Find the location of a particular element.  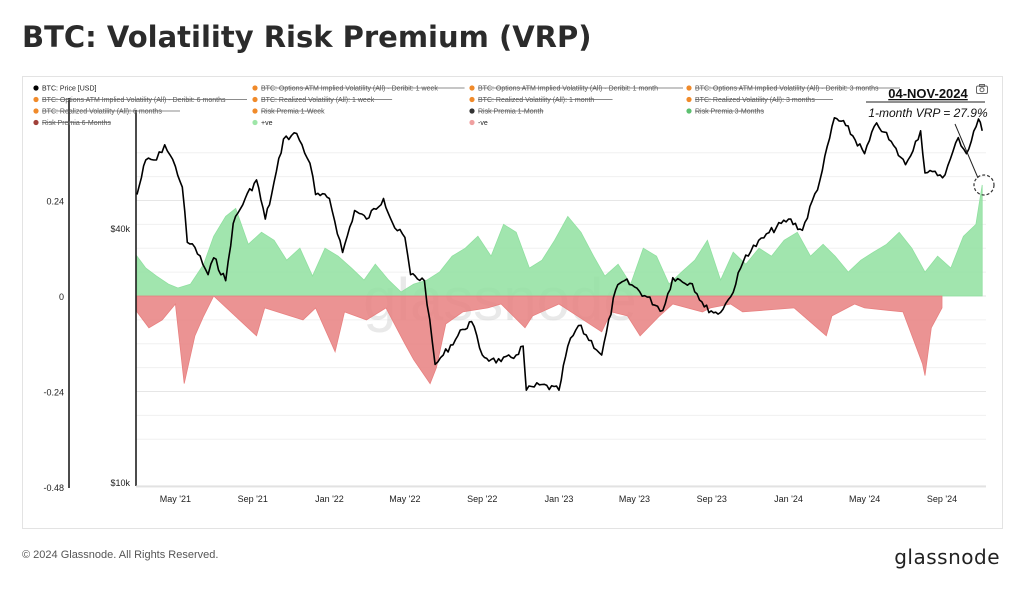

legend-label: BTC: Realized Volatility (All): 6 months is located at coordinates (102, 112).